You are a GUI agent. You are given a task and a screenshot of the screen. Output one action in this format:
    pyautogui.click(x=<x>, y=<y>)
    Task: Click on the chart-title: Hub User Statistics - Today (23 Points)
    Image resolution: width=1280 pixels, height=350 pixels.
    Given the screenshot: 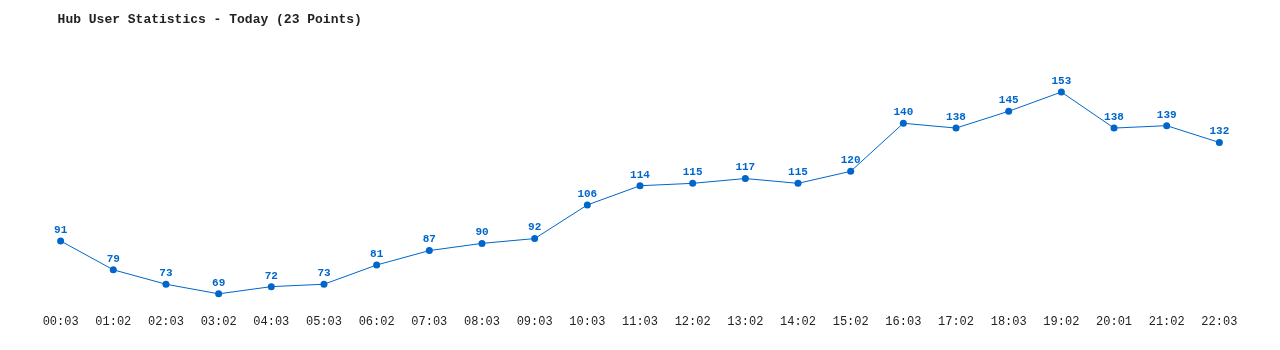 What is the action you would take?
    pyautogui.click(x=209, y=20)
    